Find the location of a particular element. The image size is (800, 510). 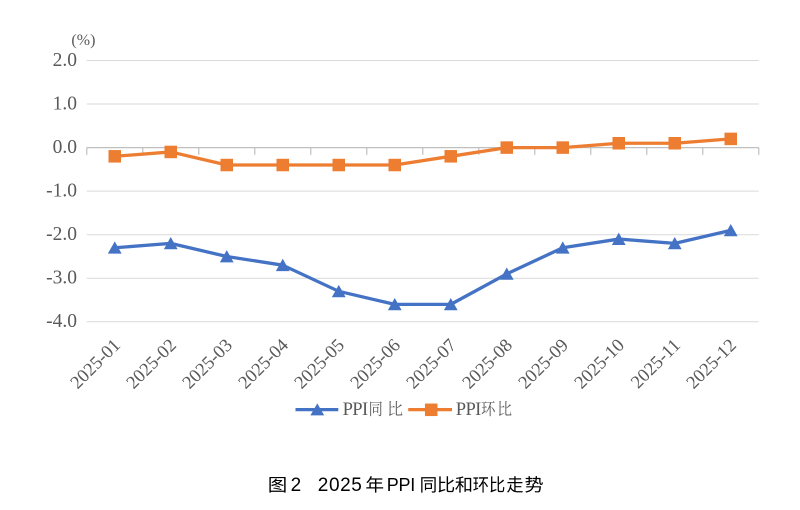

svg-text: -3.0 is located at coordinates (61, 278).